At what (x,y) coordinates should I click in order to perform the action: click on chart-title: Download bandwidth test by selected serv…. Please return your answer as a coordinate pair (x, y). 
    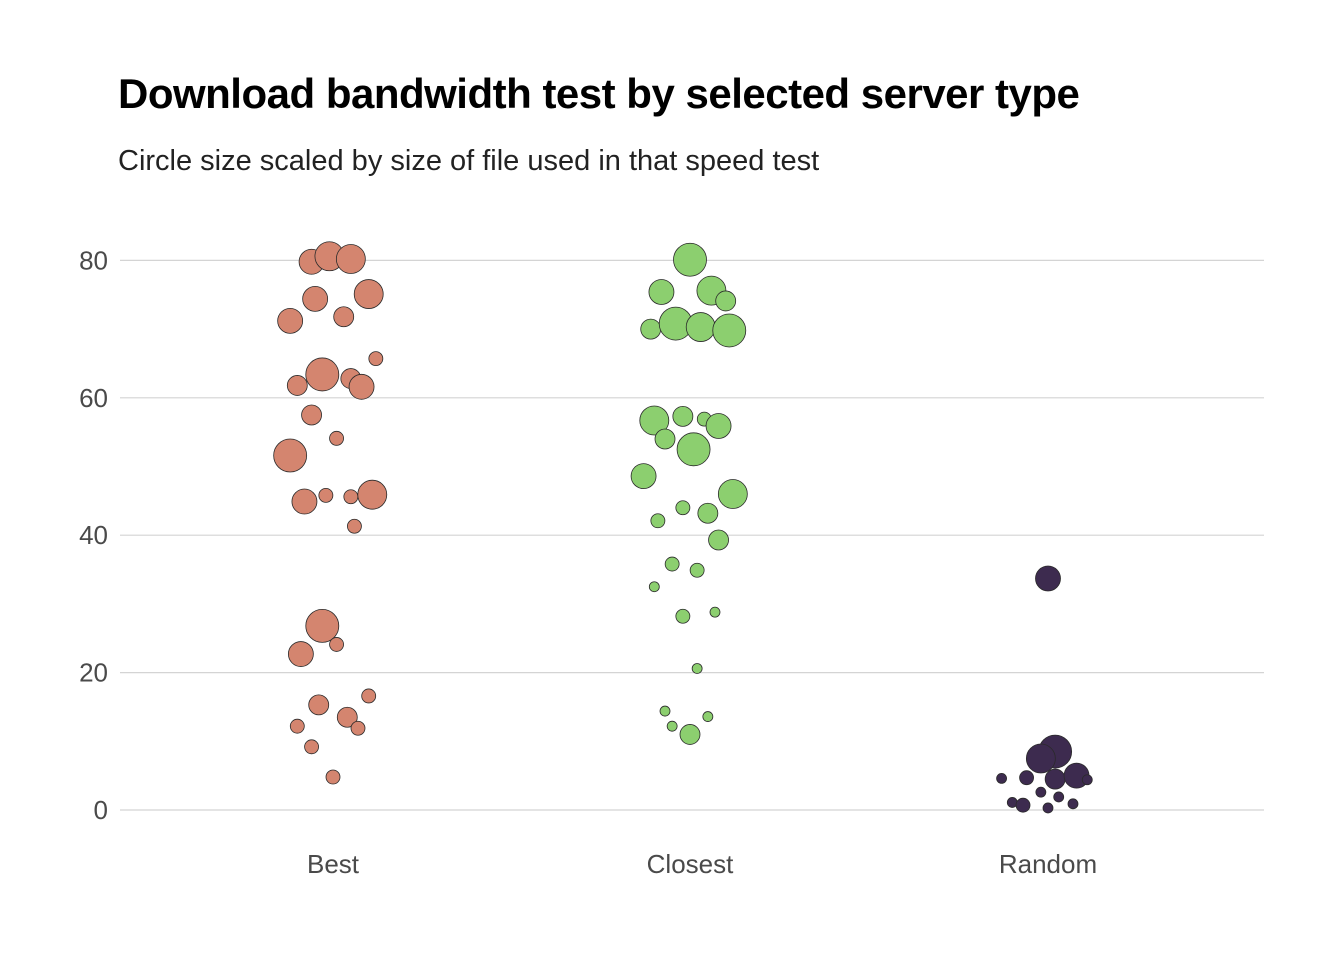
    Looking at the image, I should click on (599, 93).